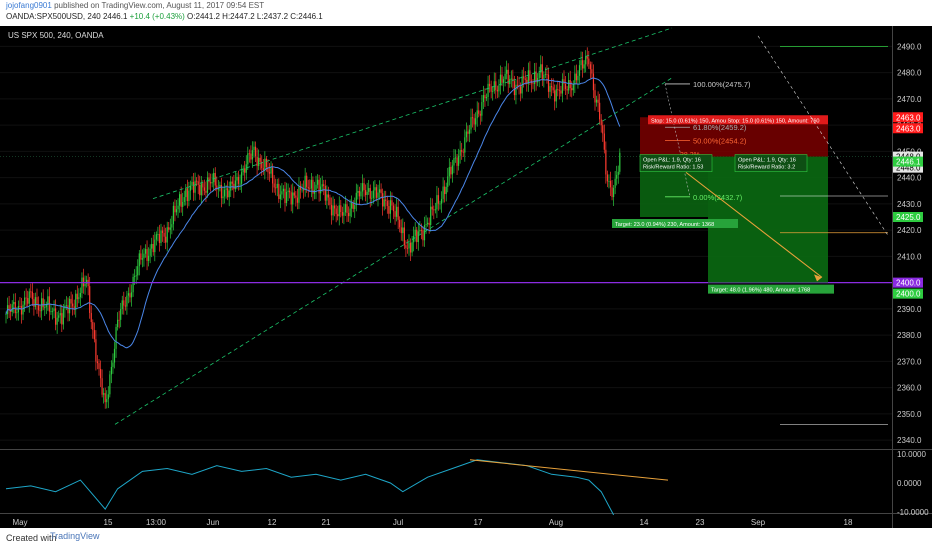  I want to click on time-axis: May 15 13:00 Jun 12 21 Jul 17 Aug 14 23 Sep 18, so click(432, 522).